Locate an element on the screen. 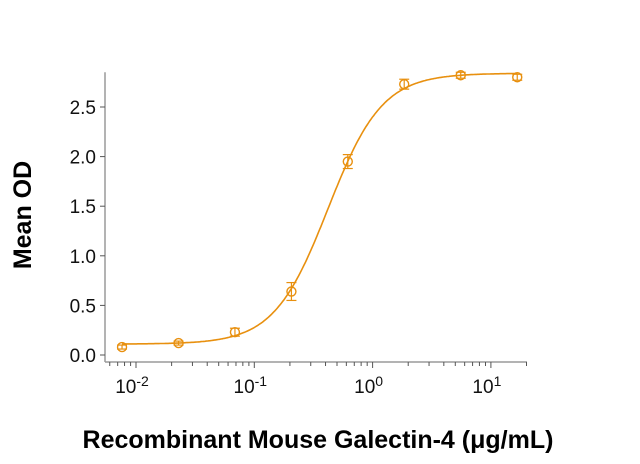 The image size is (640, 464). x-tick-label: 10⁻¹ is located at coordinates (251, 385).